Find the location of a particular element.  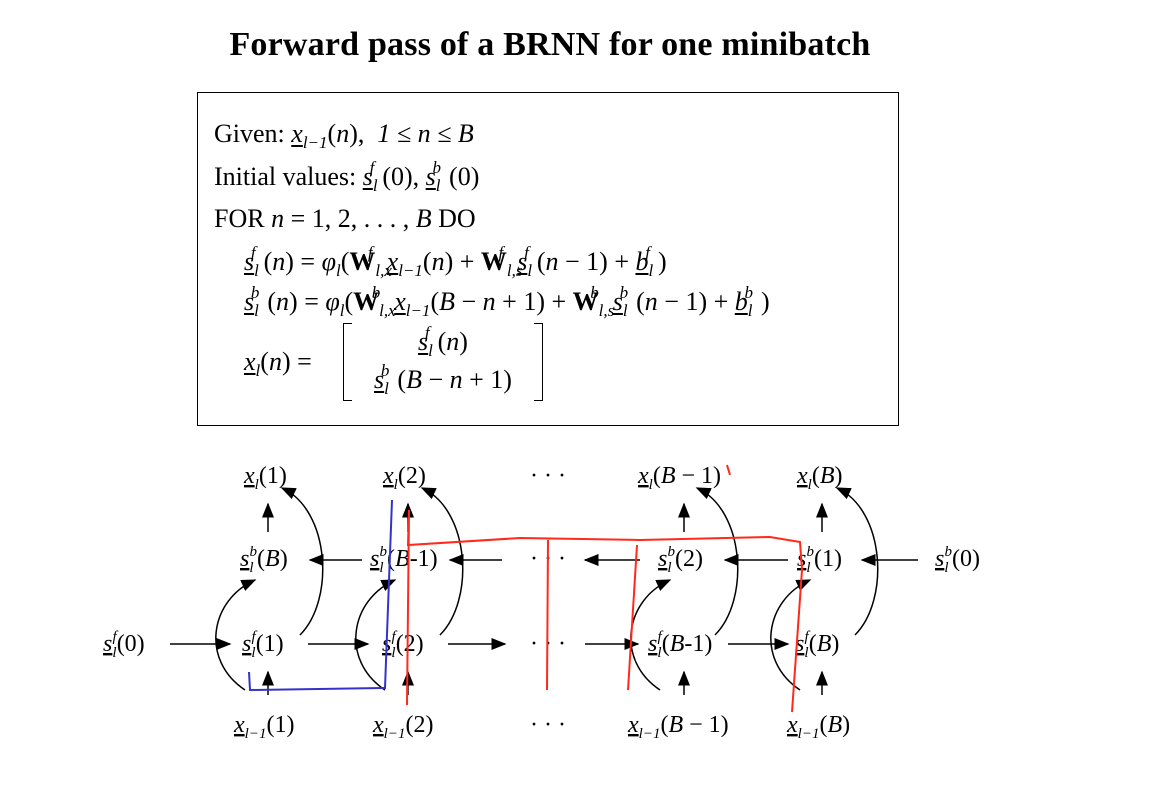

backward-node-1: slb(1) is located at coordinates (819, 560).